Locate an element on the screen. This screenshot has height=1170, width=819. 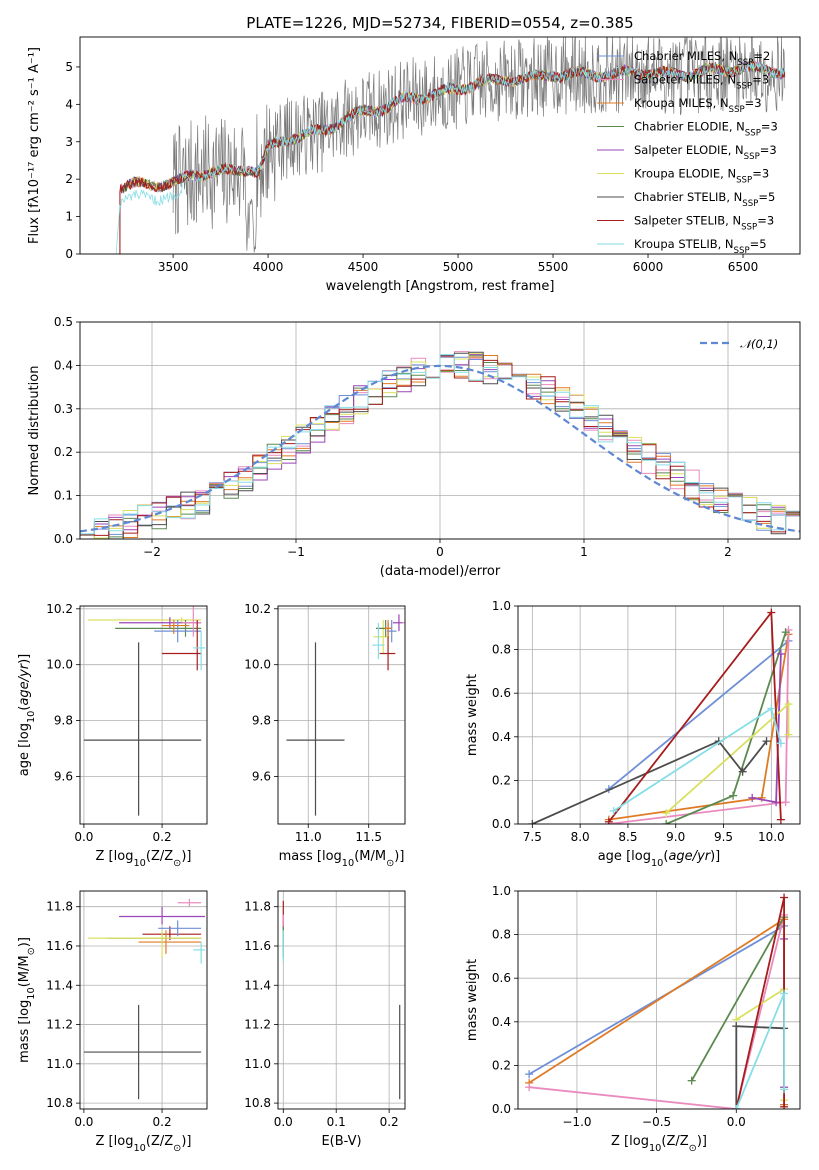
y-axis-label: mass [log10(M/M⊙)] is located at coordinates (27, 1000).